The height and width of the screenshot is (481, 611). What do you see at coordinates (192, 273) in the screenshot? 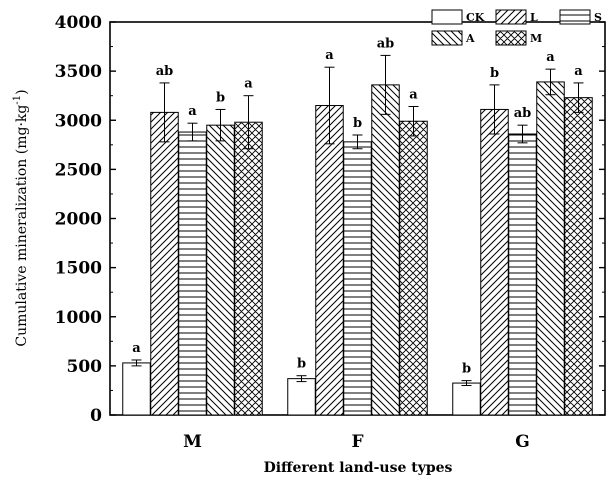
I see `bar-s-m` at bounding box center [192, 273].